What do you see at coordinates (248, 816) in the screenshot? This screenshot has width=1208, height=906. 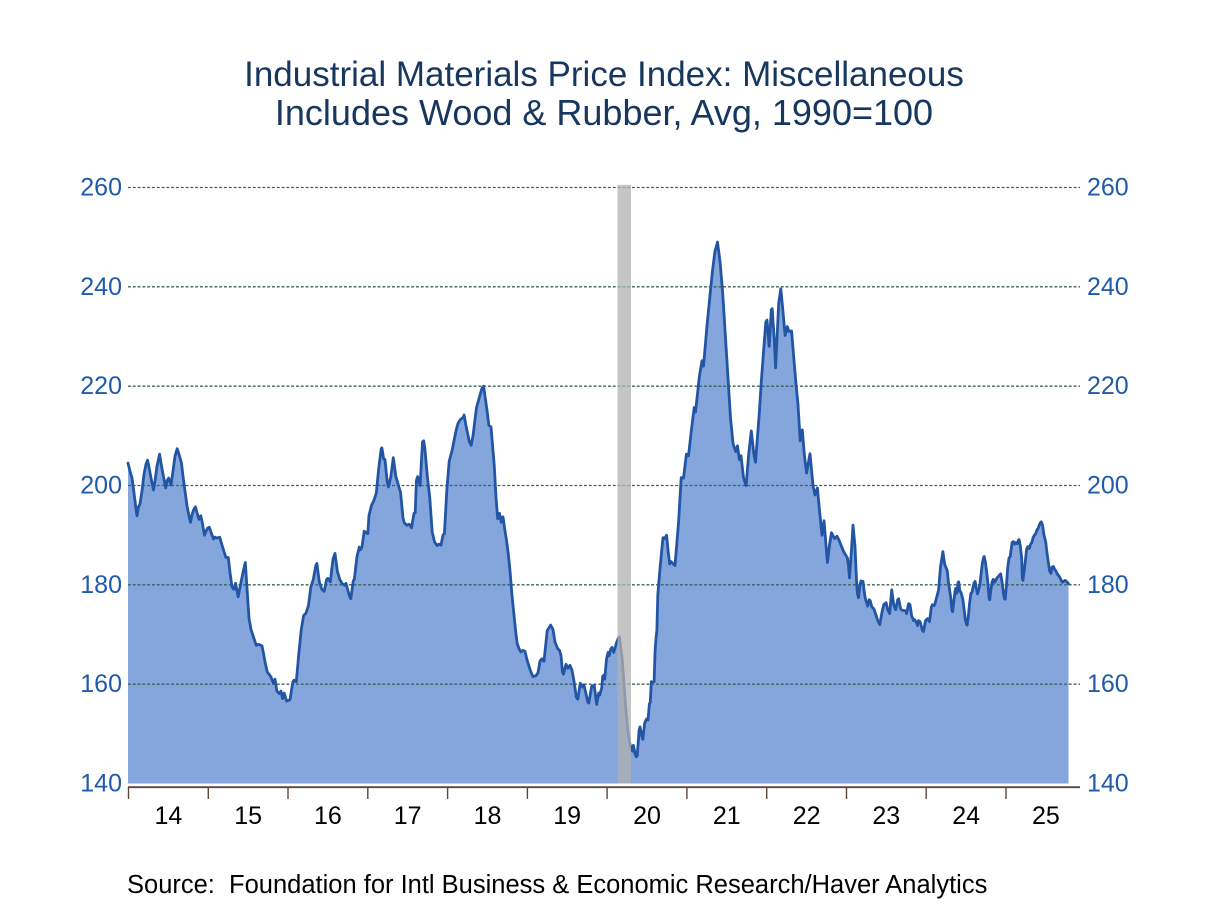 I see `svg-text: 15` at bounding box center [248, 816].